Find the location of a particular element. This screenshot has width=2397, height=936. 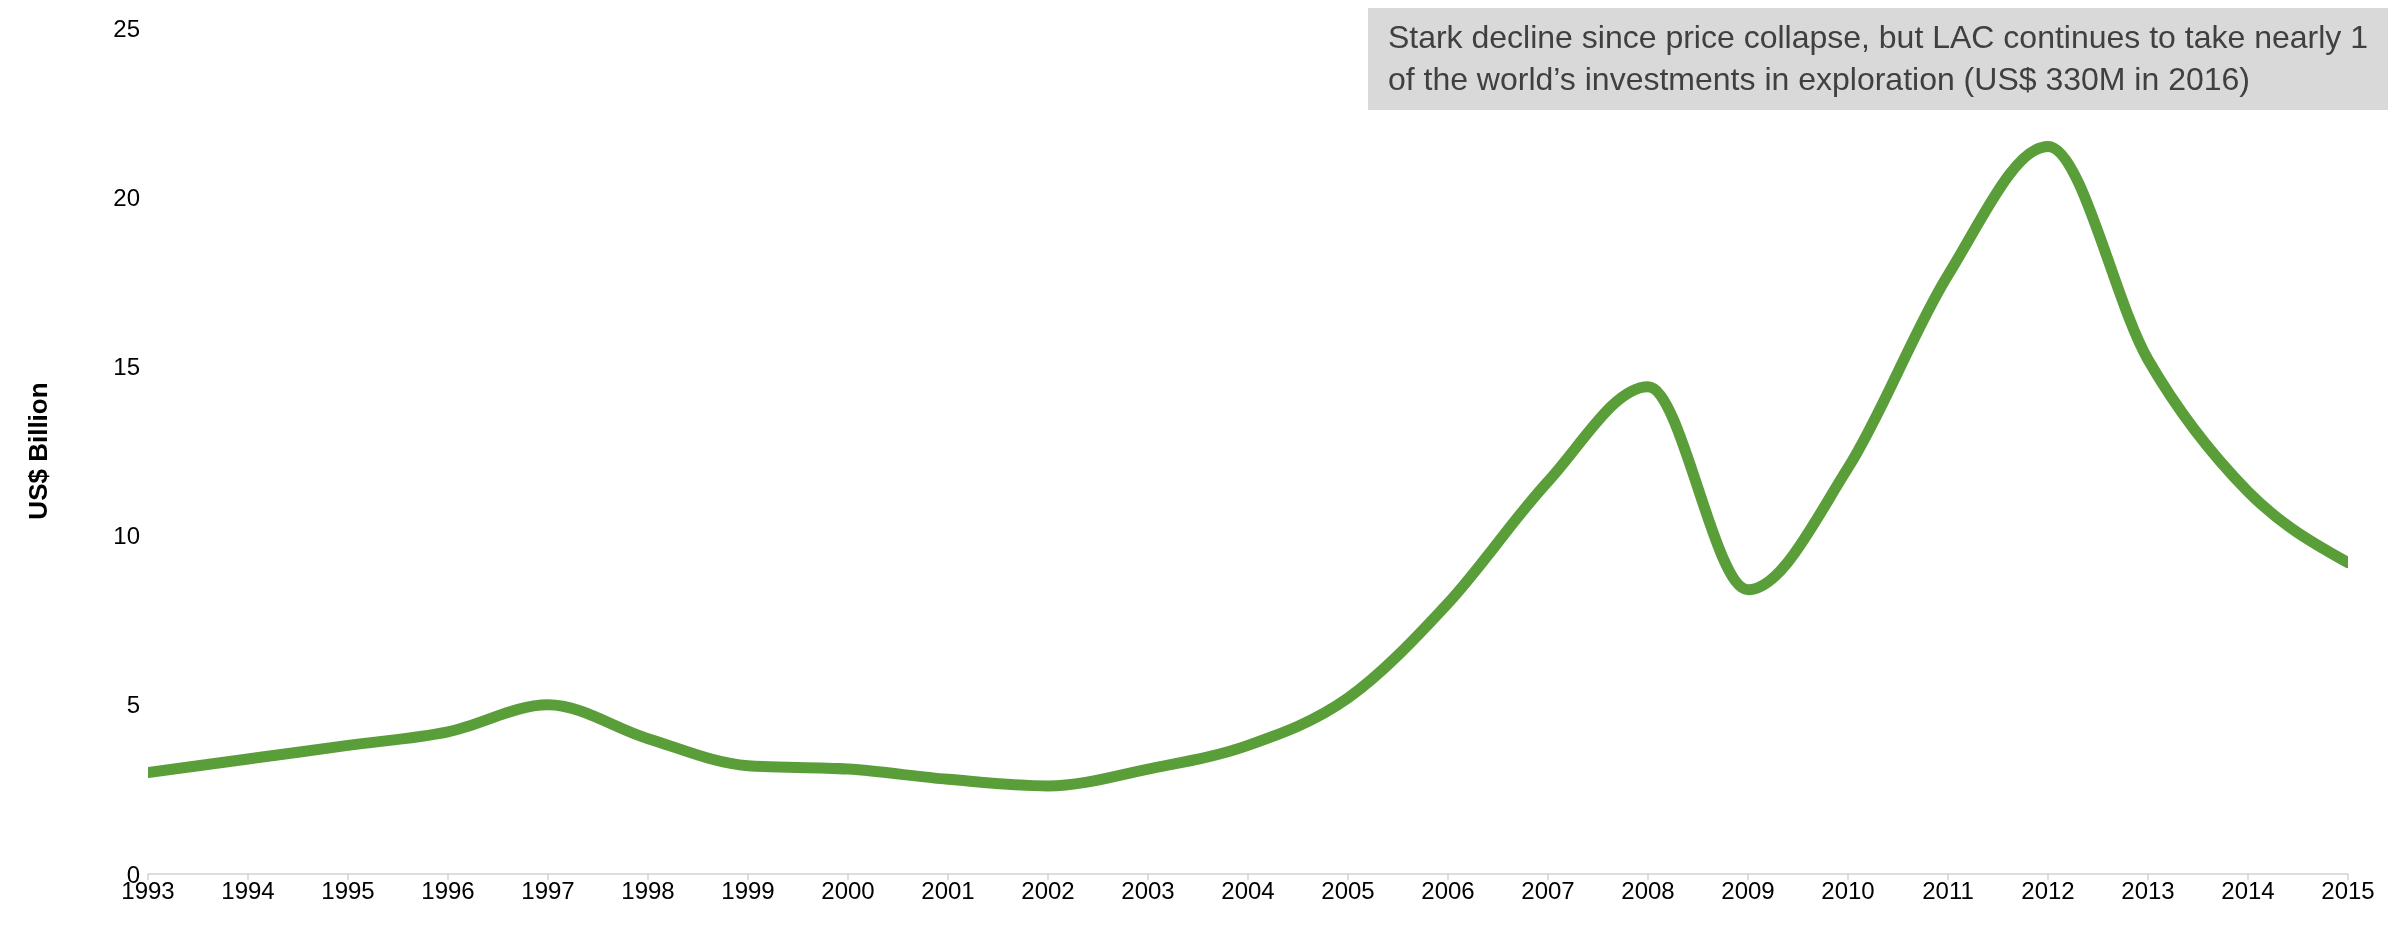

y-tick-label: 20 is located at coordinates (126, 197).